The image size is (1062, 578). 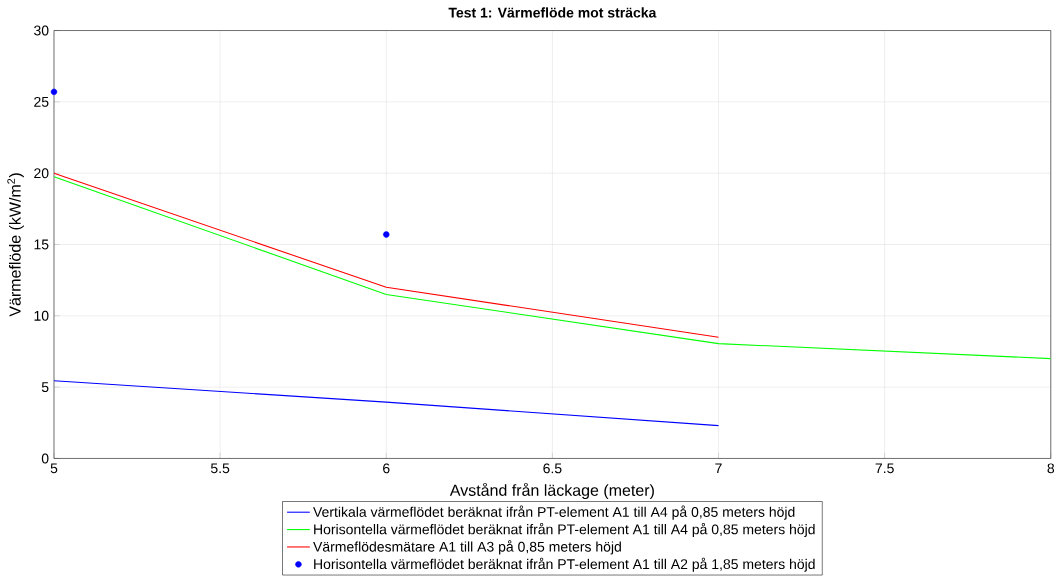 I want to click on chart-title: Test 1: Värmeflöde mot sträcka, so click(x=552, y=12).